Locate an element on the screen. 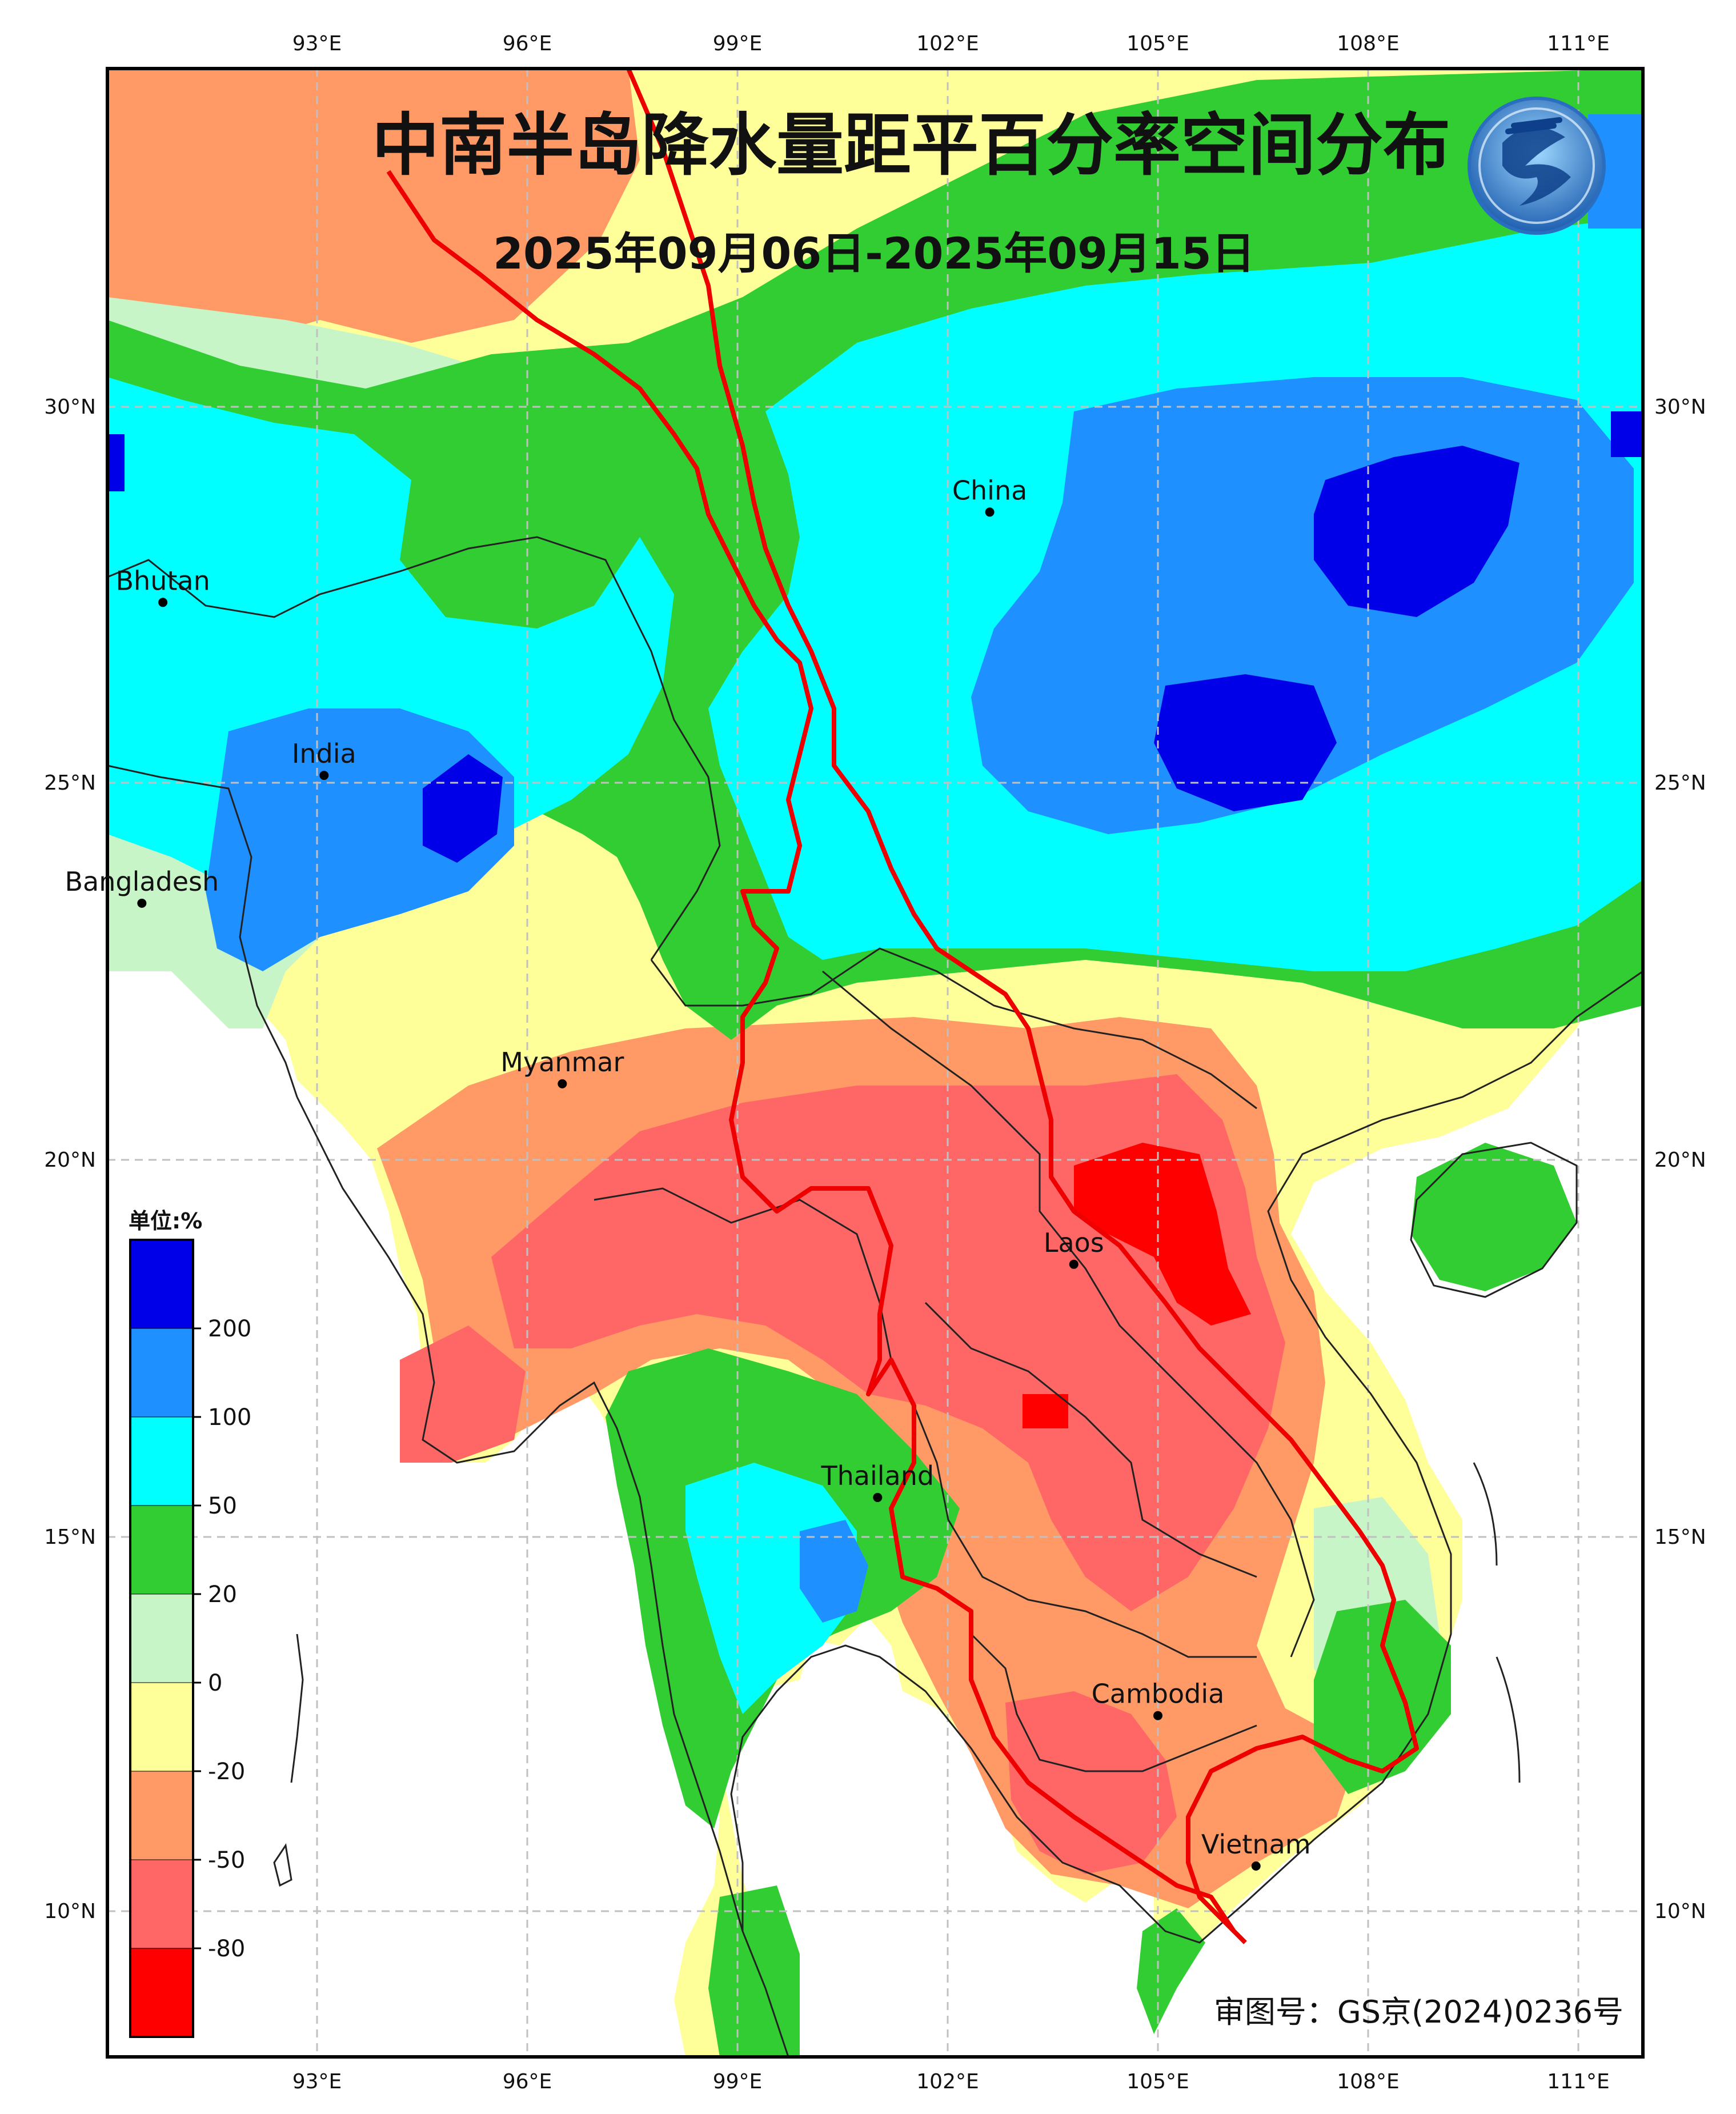 The height and width of the screenshot is (2114, 1736). lon-labels-bottom: 93°E 96°E 99°E 102°E 105°E 108°E 111°E is located at coordinates (951, 2081).